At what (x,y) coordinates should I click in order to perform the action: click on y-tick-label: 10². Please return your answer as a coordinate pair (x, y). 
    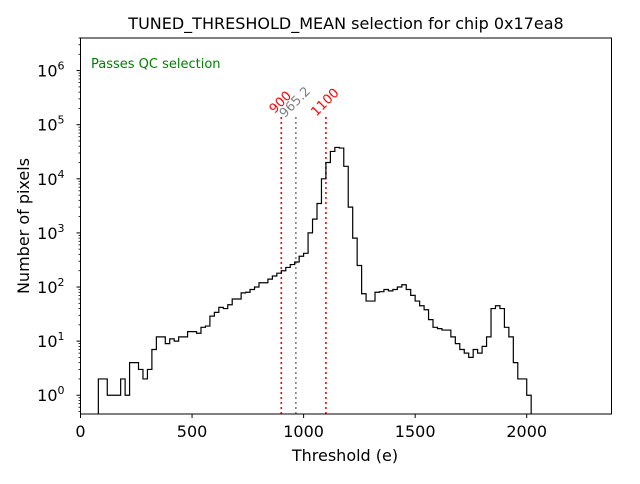
    Looking at the image, I should click on (50, 286).